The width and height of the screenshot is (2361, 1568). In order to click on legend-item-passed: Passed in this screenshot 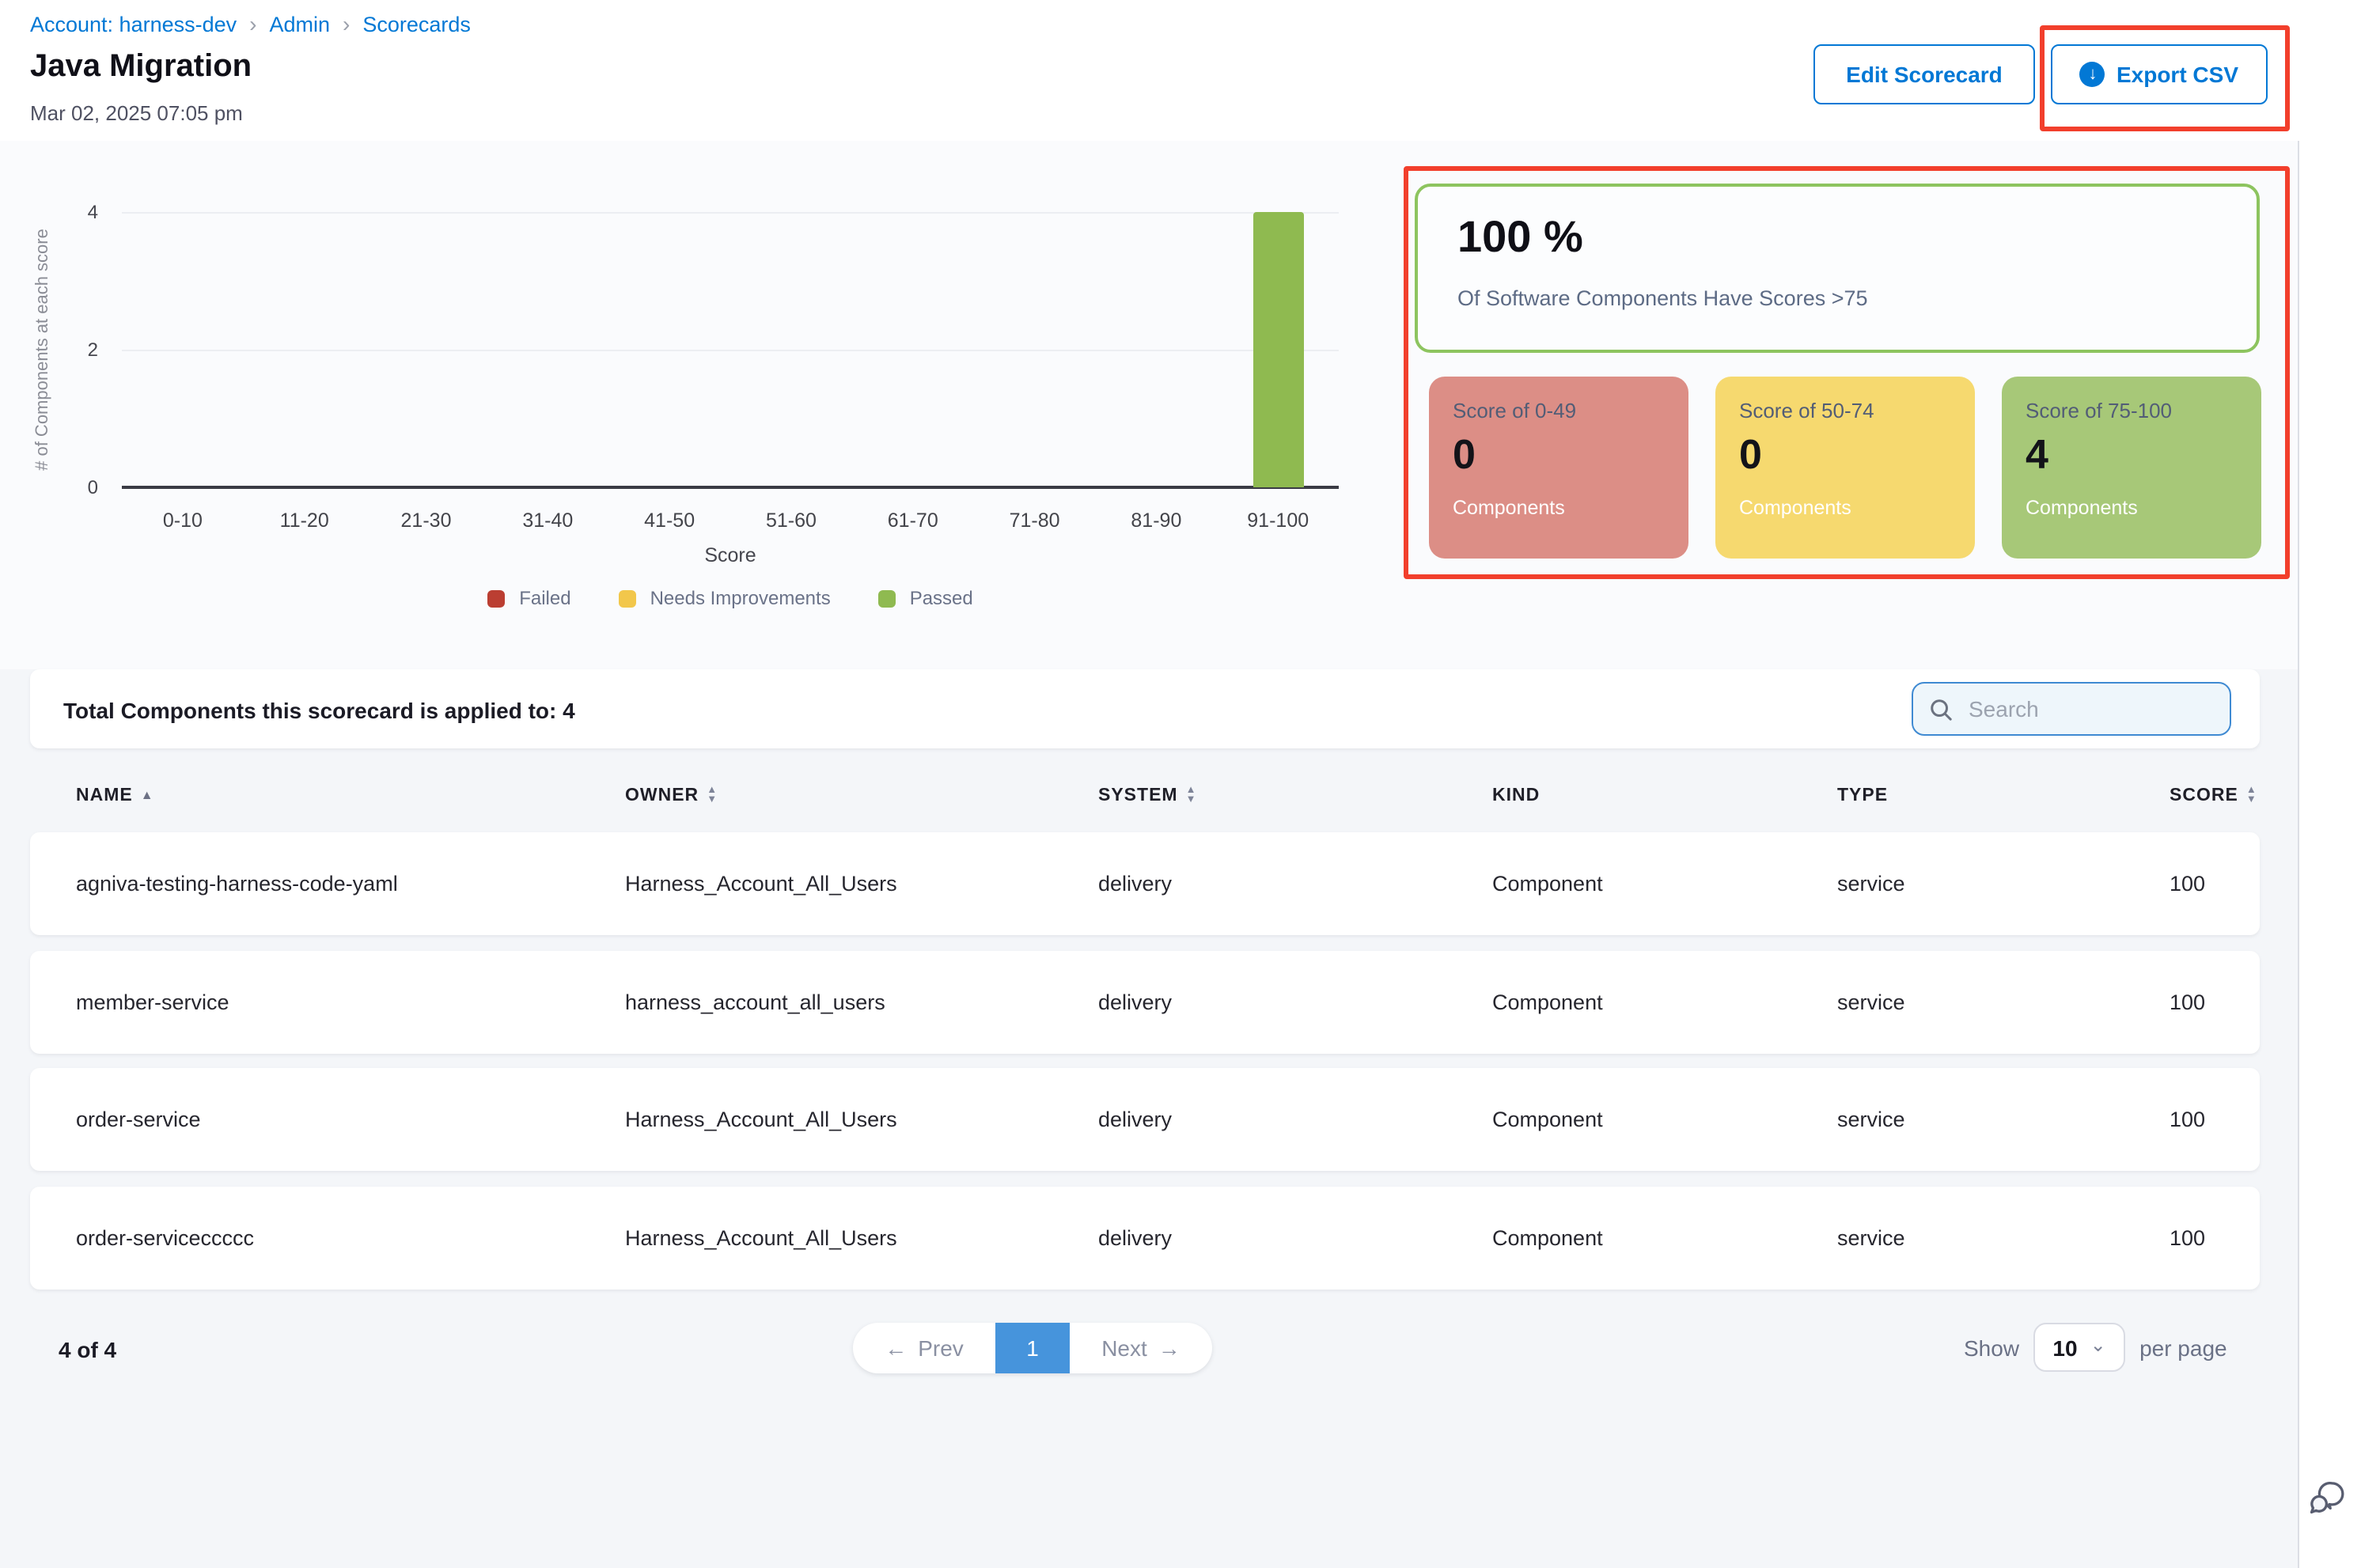, I will do `click(925, 598)`.